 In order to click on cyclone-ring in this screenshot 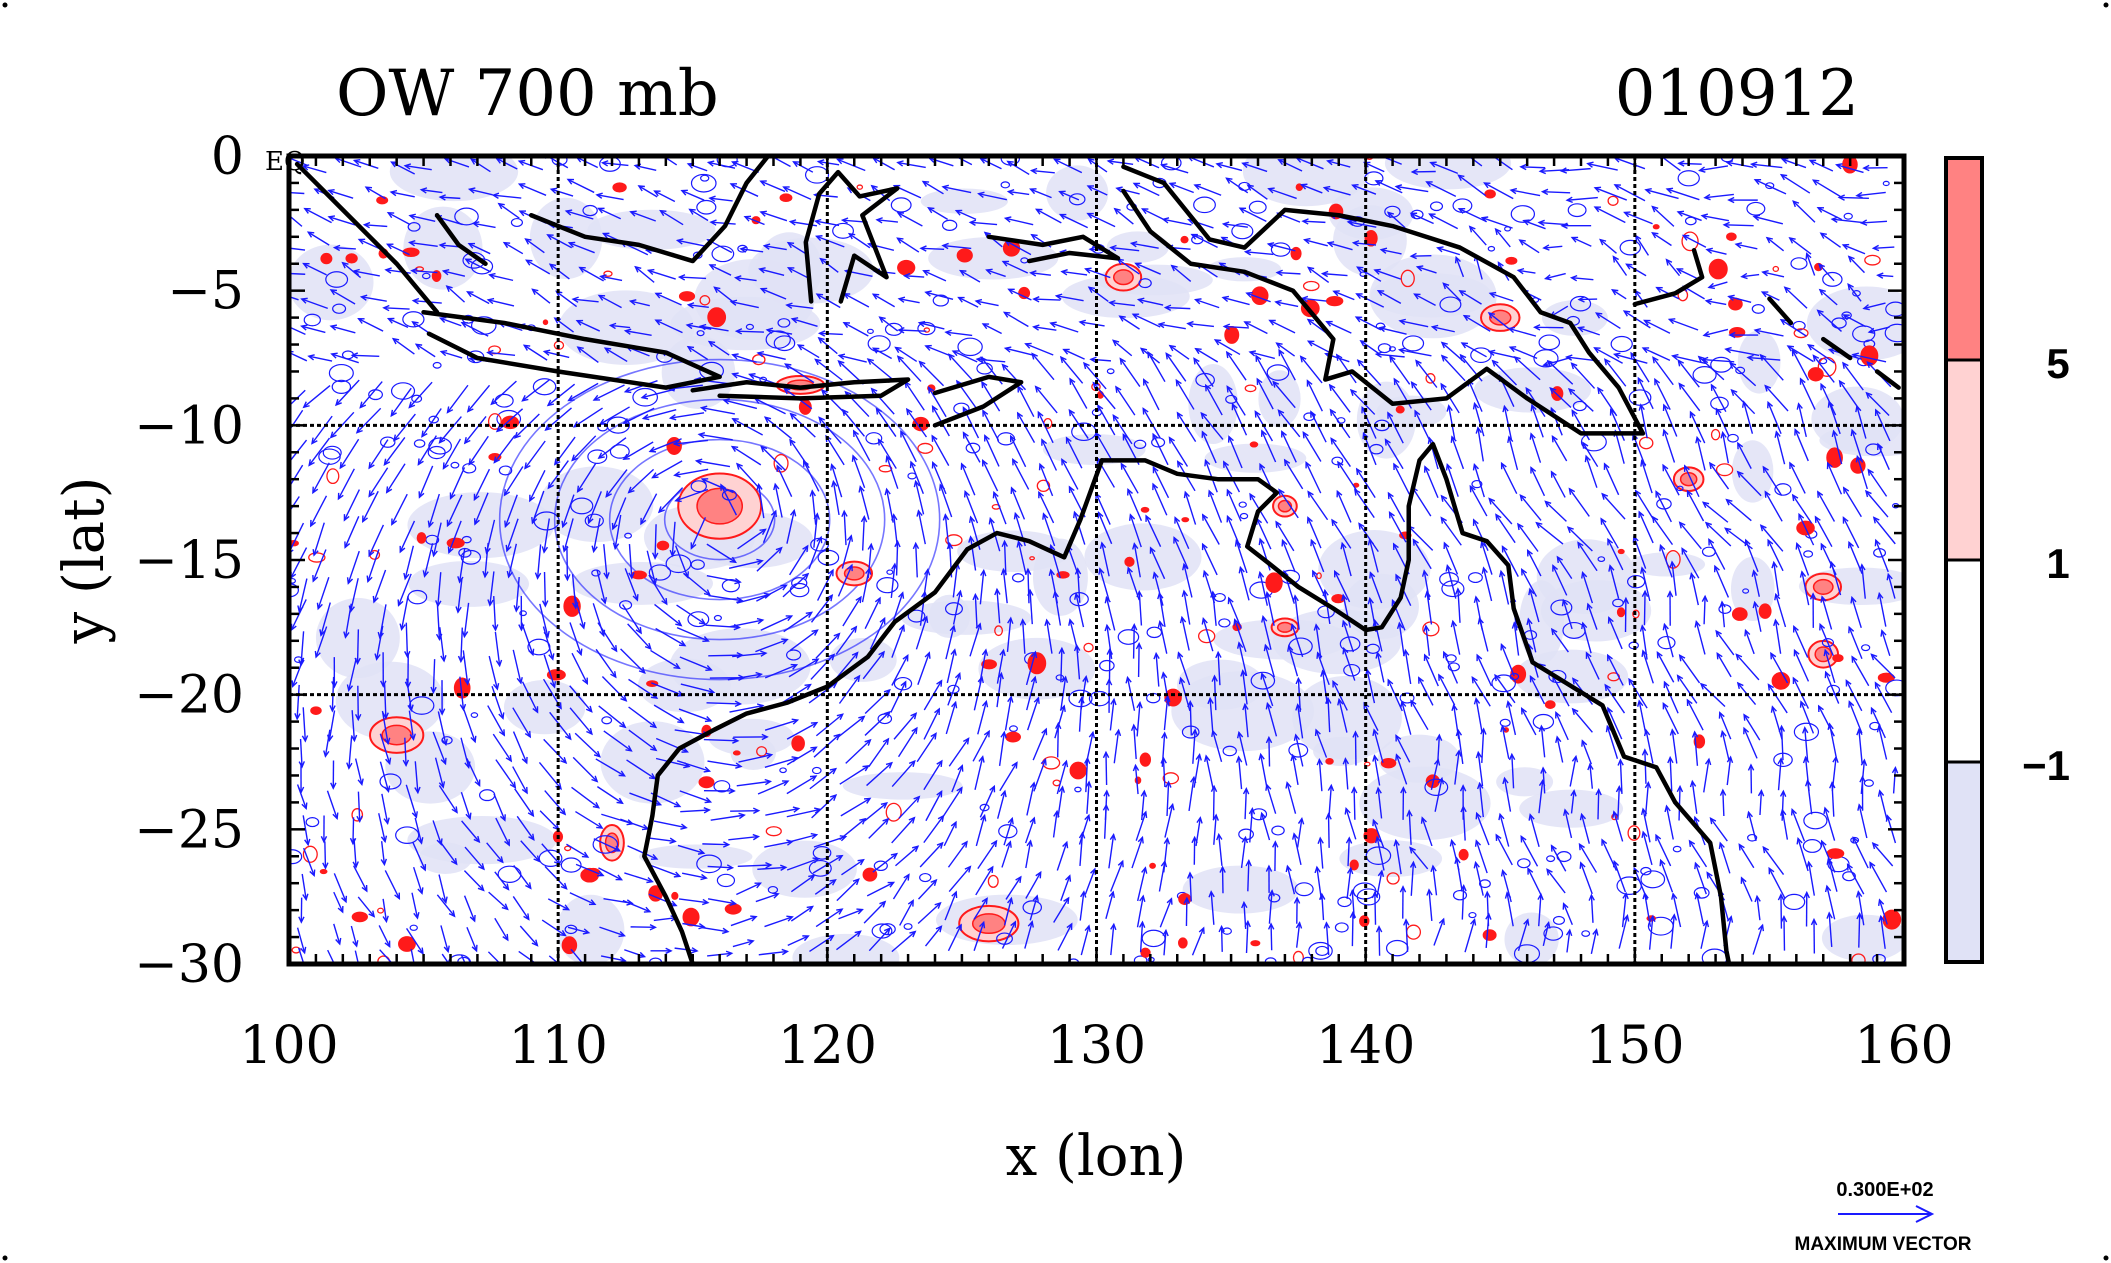, I will do `click(719, 519)`.